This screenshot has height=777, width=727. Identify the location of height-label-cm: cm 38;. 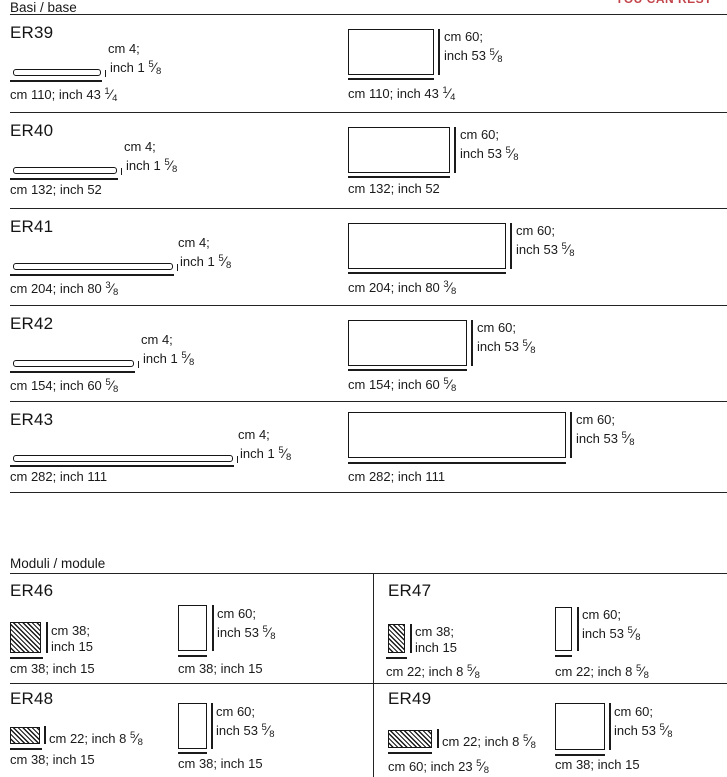
(71, 630).